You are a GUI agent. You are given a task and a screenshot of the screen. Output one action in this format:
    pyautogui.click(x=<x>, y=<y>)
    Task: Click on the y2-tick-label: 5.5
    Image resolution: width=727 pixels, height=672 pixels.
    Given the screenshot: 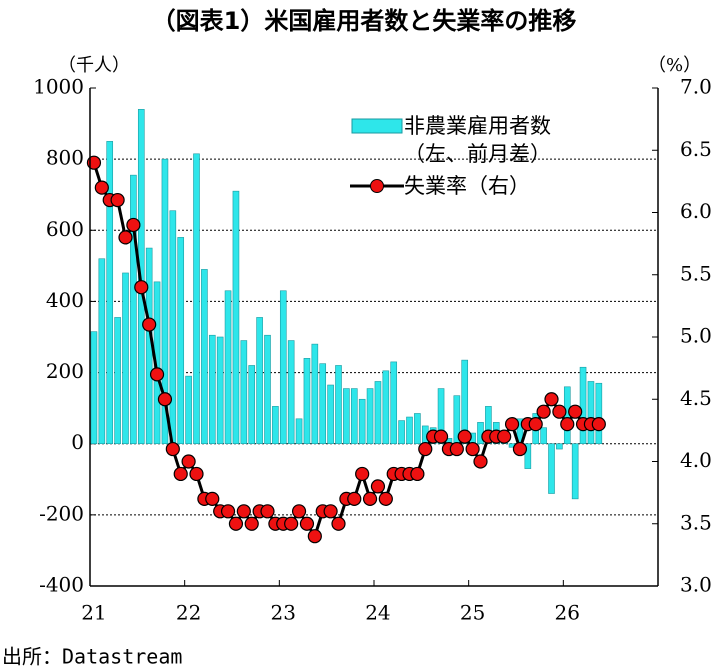 What is the action you would take?
    pyautogui.click(x=696, y=273)
    